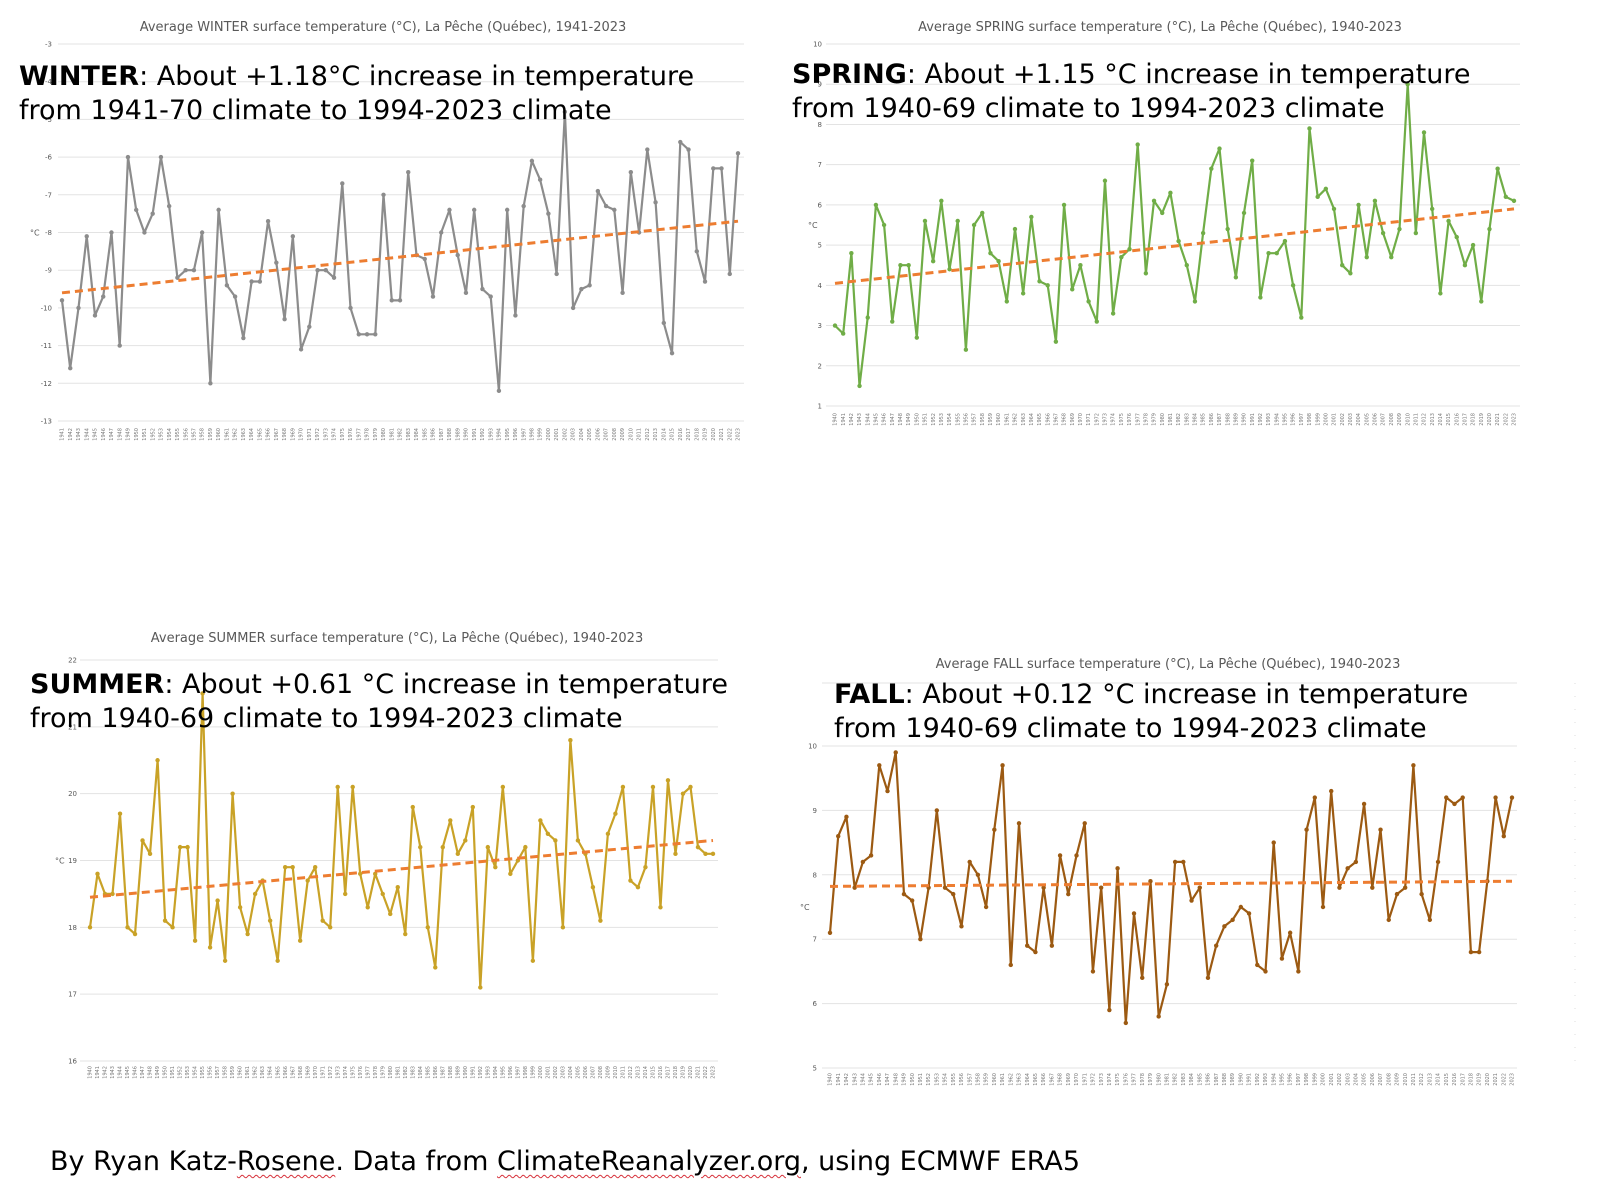 The image size is (1606, 1204). I want to click on fall-x-tick-label: 1951, so click(921, 1079).